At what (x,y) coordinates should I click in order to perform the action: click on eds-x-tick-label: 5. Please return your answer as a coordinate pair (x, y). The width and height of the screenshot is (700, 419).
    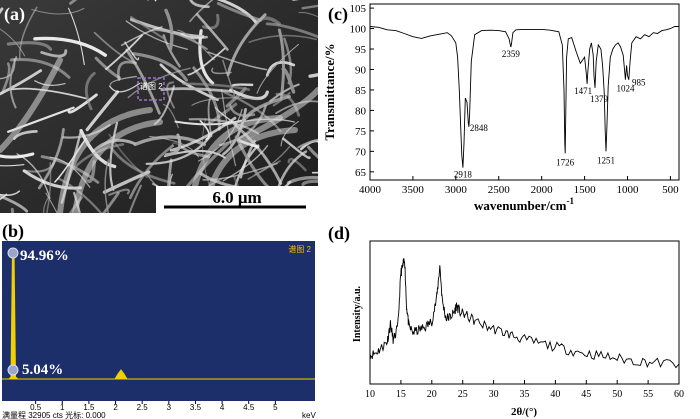
    Looking at the image, I should click on (275, 407).